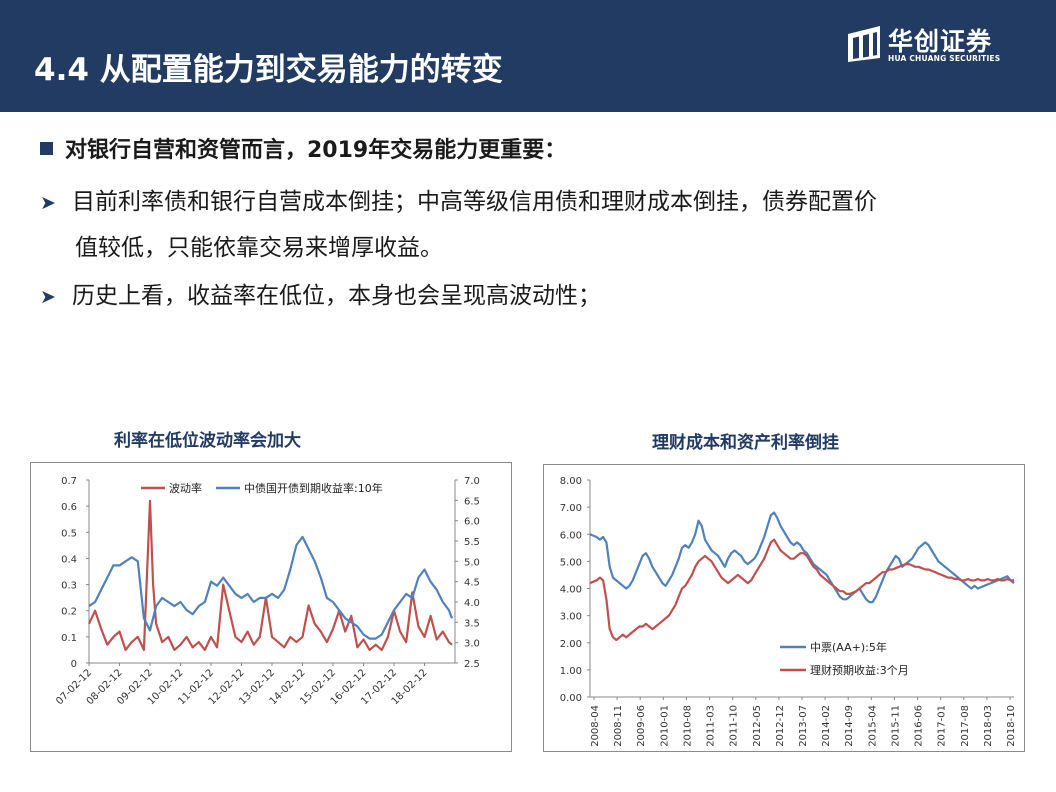  I want to click on chart2-y-tick-label: 1.00, so click(571, 671).